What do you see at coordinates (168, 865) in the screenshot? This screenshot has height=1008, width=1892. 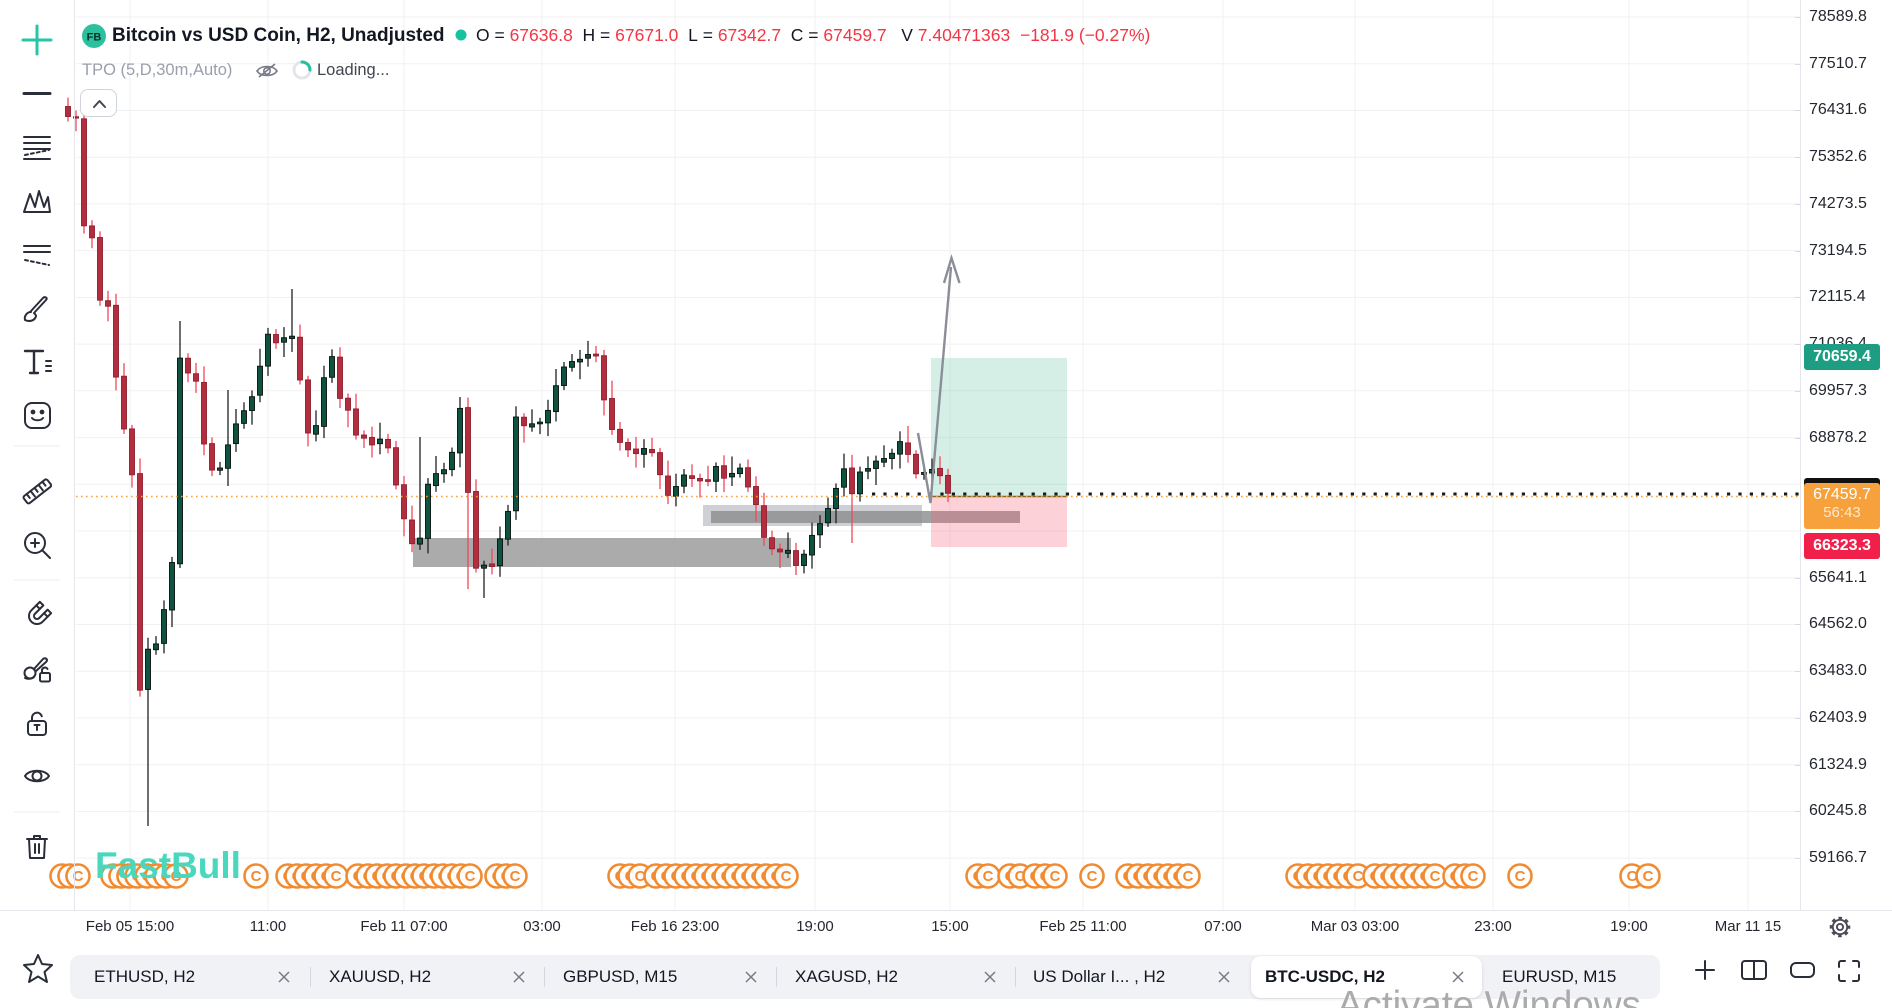 I see `svg-text: FastBull` at bounding box center [168, 865].